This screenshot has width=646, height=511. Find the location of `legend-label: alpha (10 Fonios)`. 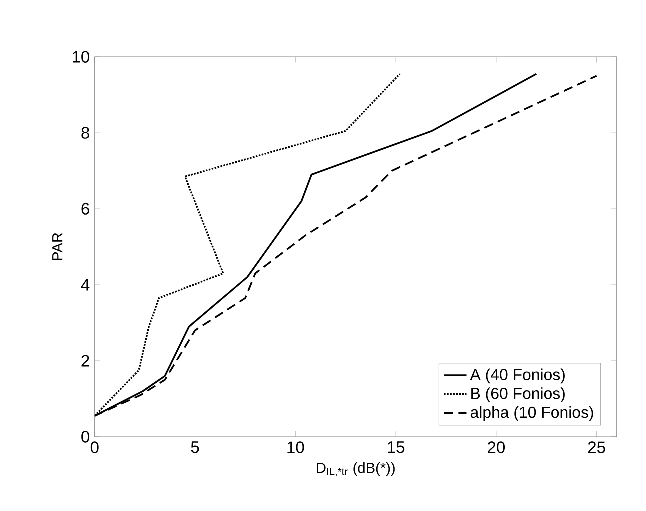

legend-label: alpha (10 Fonios) is located at coordinates (532, 414).